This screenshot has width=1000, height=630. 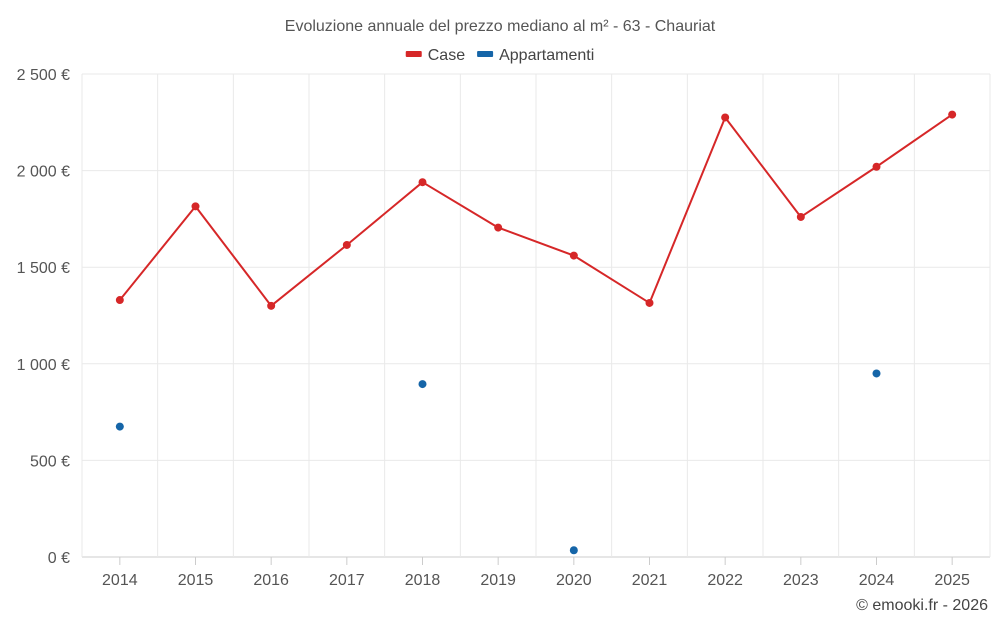 What do you see at coordinates (498, 580) in the screenshot?
I see `x-tick-label: 2019` at bounding box center [498, 580].